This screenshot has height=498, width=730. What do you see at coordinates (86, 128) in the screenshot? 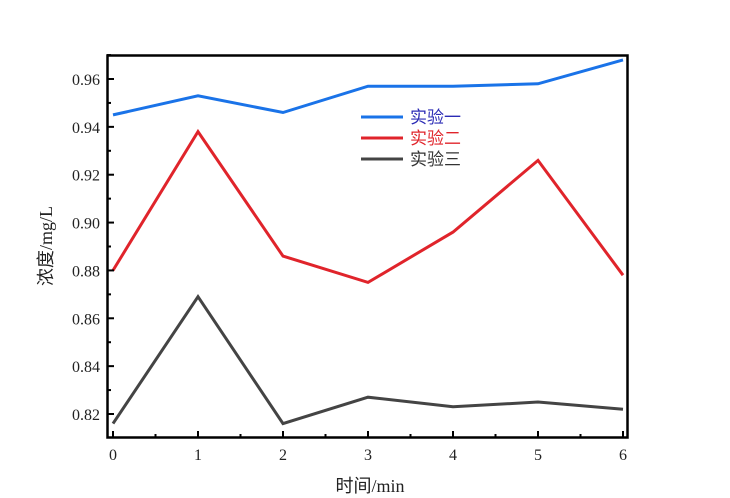
I see `y-tick-label: 0.94` at bounding box center [86, 128].